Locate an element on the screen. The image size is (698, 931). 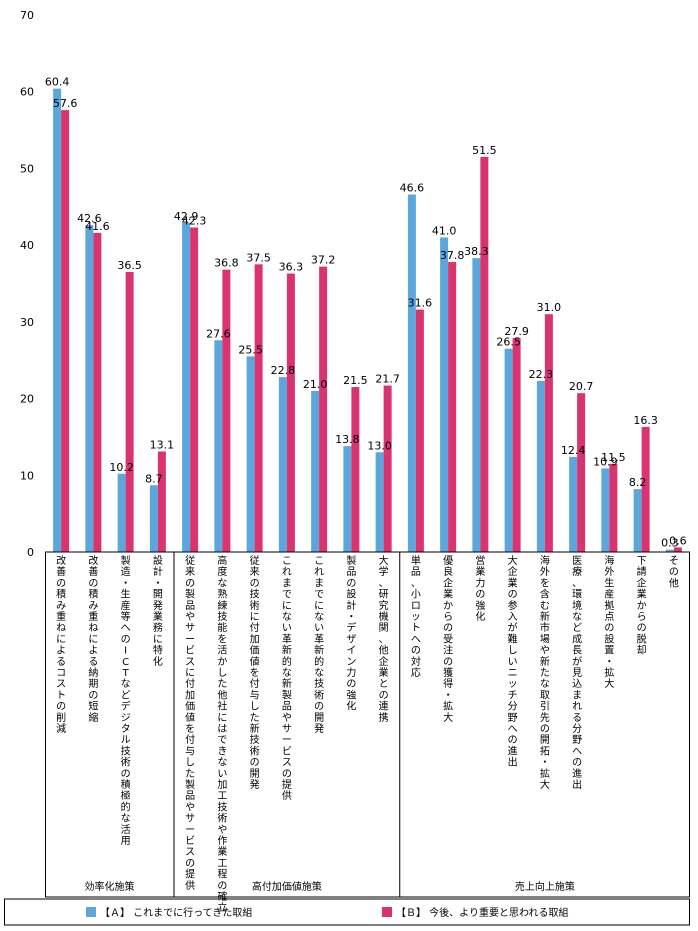
data-label: 10.2 is located at coordinates (121, 467).